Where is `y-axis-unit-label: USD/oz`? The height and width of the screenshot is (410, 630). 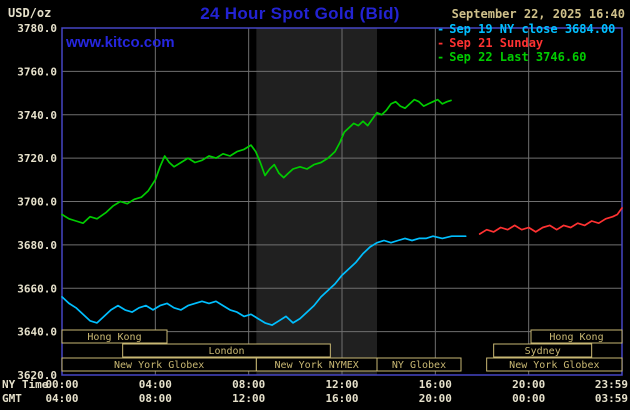
y-axis-unit-label: USD/oz is located at coordinates (30, 13).